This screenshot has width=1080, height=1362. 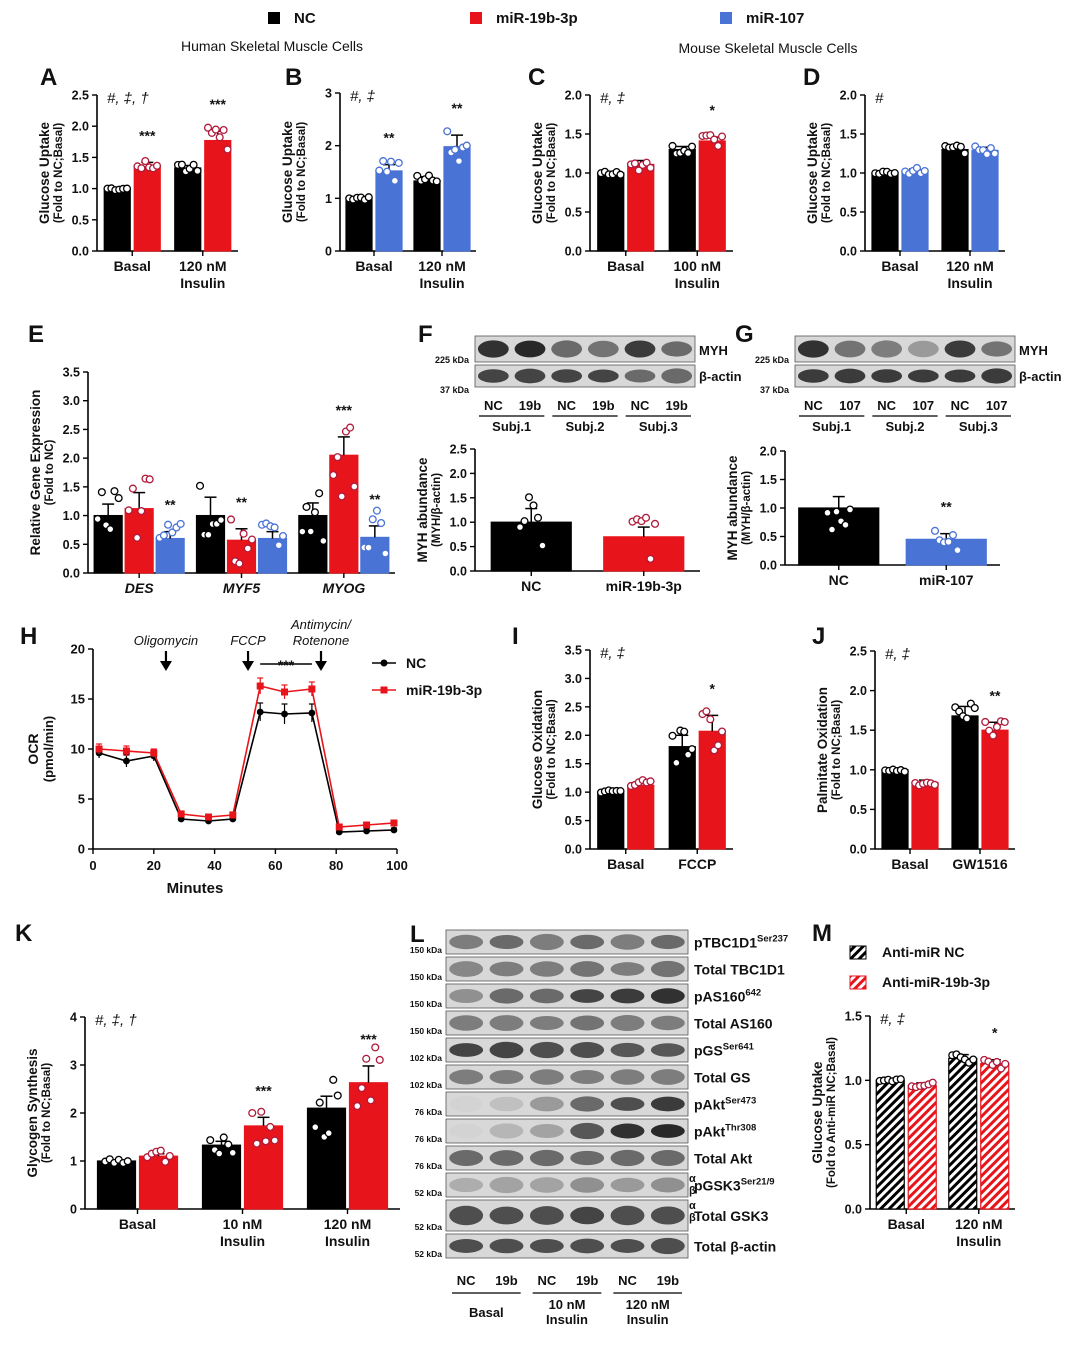 I want to click on significance-marks: #, ‡, so click(x=613, y=98).